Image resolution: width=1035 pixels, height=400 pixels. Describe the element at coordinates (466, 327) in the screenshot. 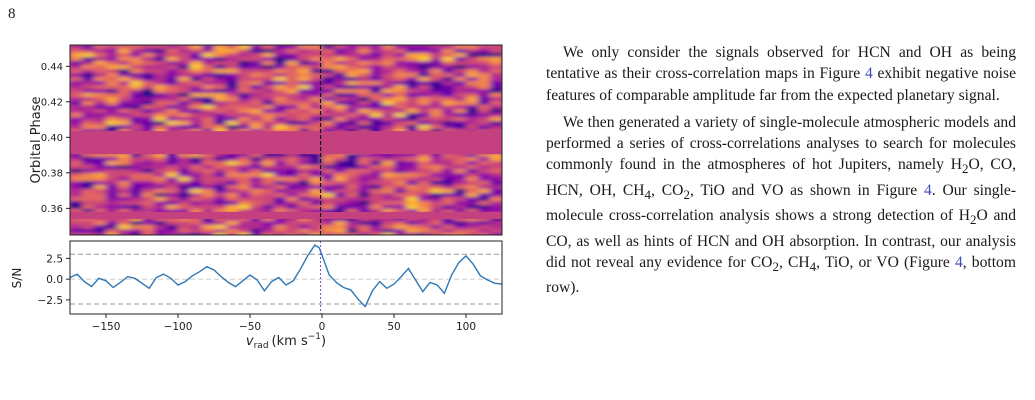

I see `velocity-tick-label: 100` at that location.